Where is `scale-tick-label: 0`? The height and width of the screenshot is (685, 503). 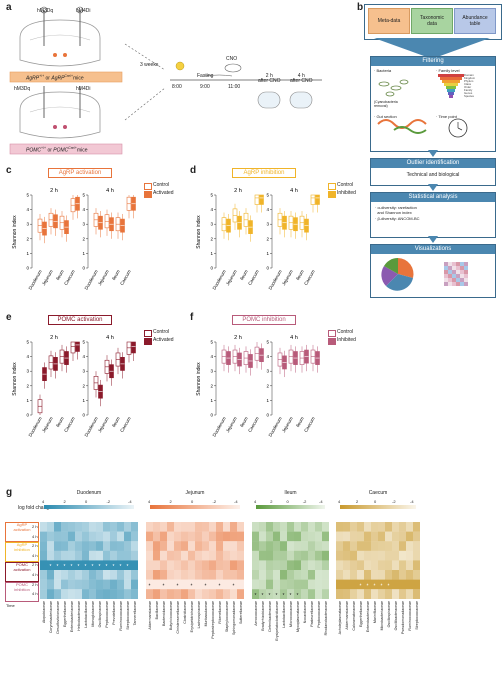 scale-tick-label: 0 is located at coordinates (192, 501).